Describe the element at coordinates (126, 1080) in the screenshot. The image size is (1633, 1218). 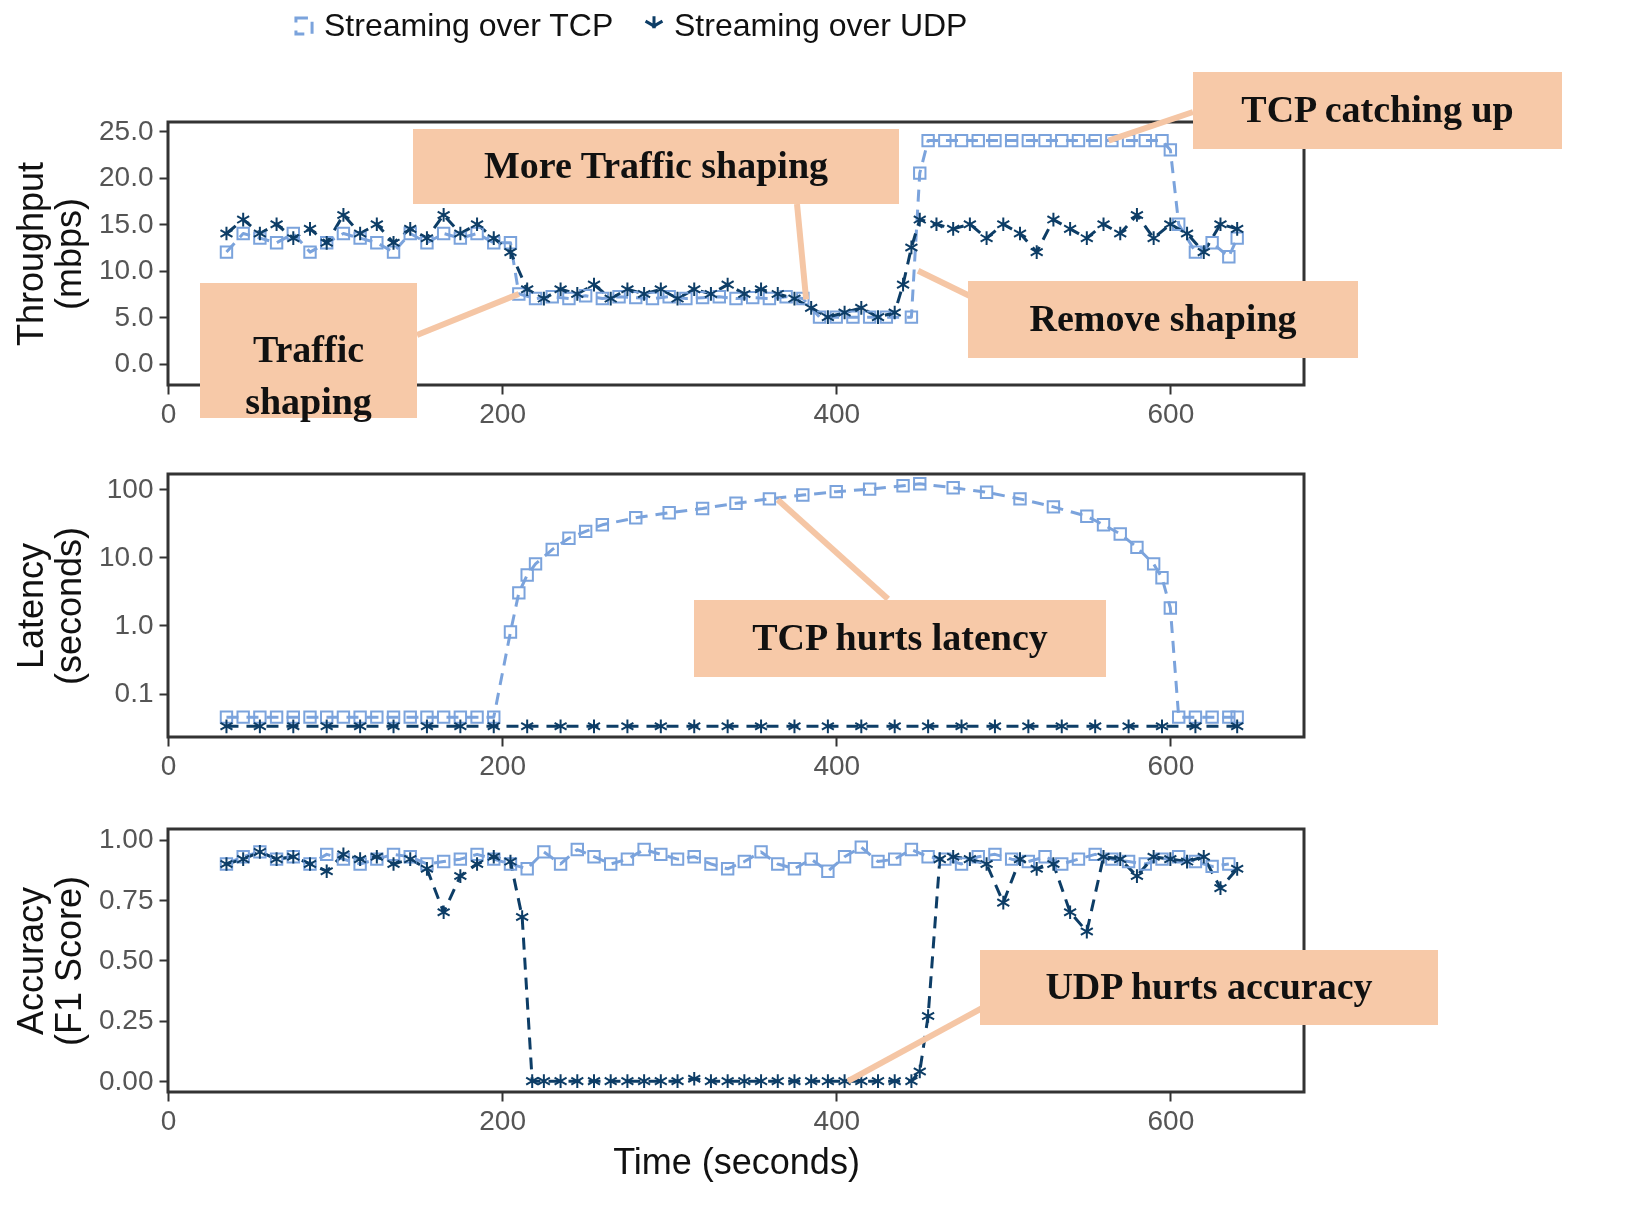
I see `y-tick-label: 0.00` at that location.